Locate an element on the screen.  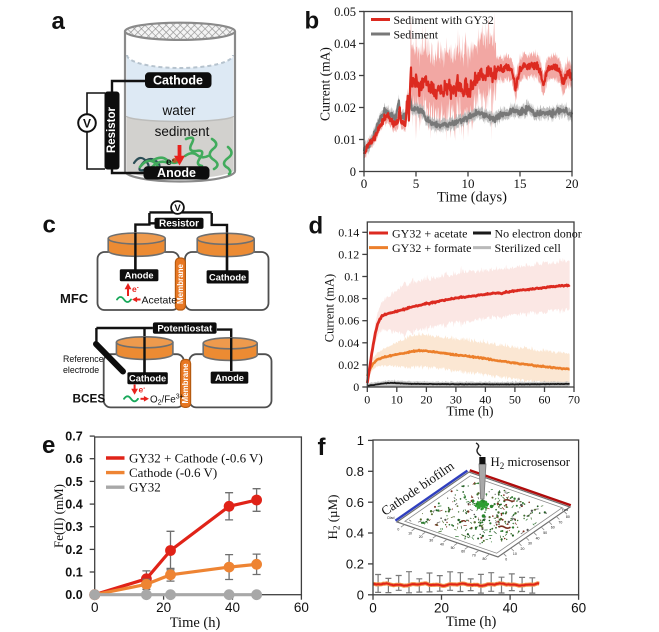
svg-text: f is located at coordinates (322, 447).